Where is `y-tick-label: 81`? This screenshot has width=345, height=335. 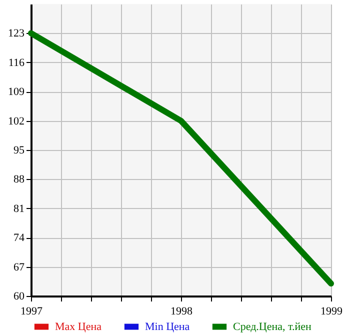
y-tick-label: 81 is located at coordinates (19, 208).